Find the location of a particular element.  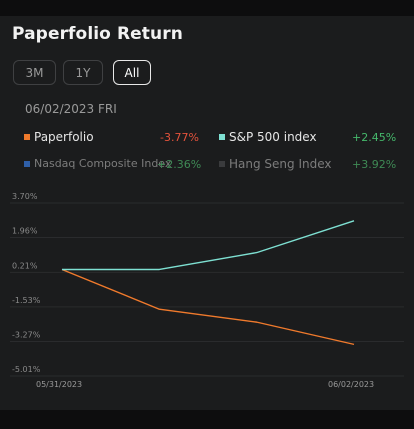

y-tick-label: 1.96% is located at coordinates (25, 231).